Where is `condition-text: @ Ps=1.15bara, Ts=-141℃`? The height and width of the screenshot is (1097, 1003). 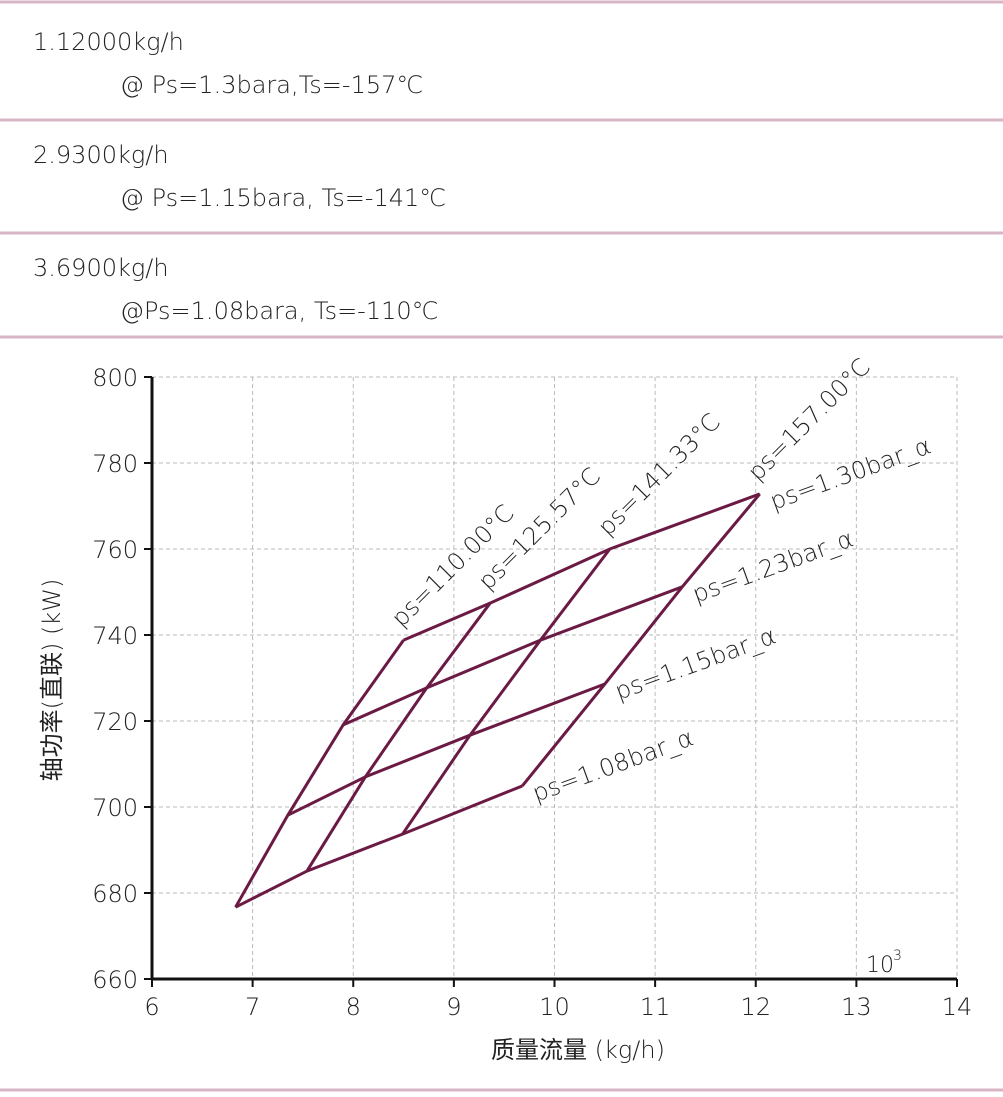 condition-text: @ Ps=1.15bara, Ts=-141℃ is located at coordinates (283, 198).